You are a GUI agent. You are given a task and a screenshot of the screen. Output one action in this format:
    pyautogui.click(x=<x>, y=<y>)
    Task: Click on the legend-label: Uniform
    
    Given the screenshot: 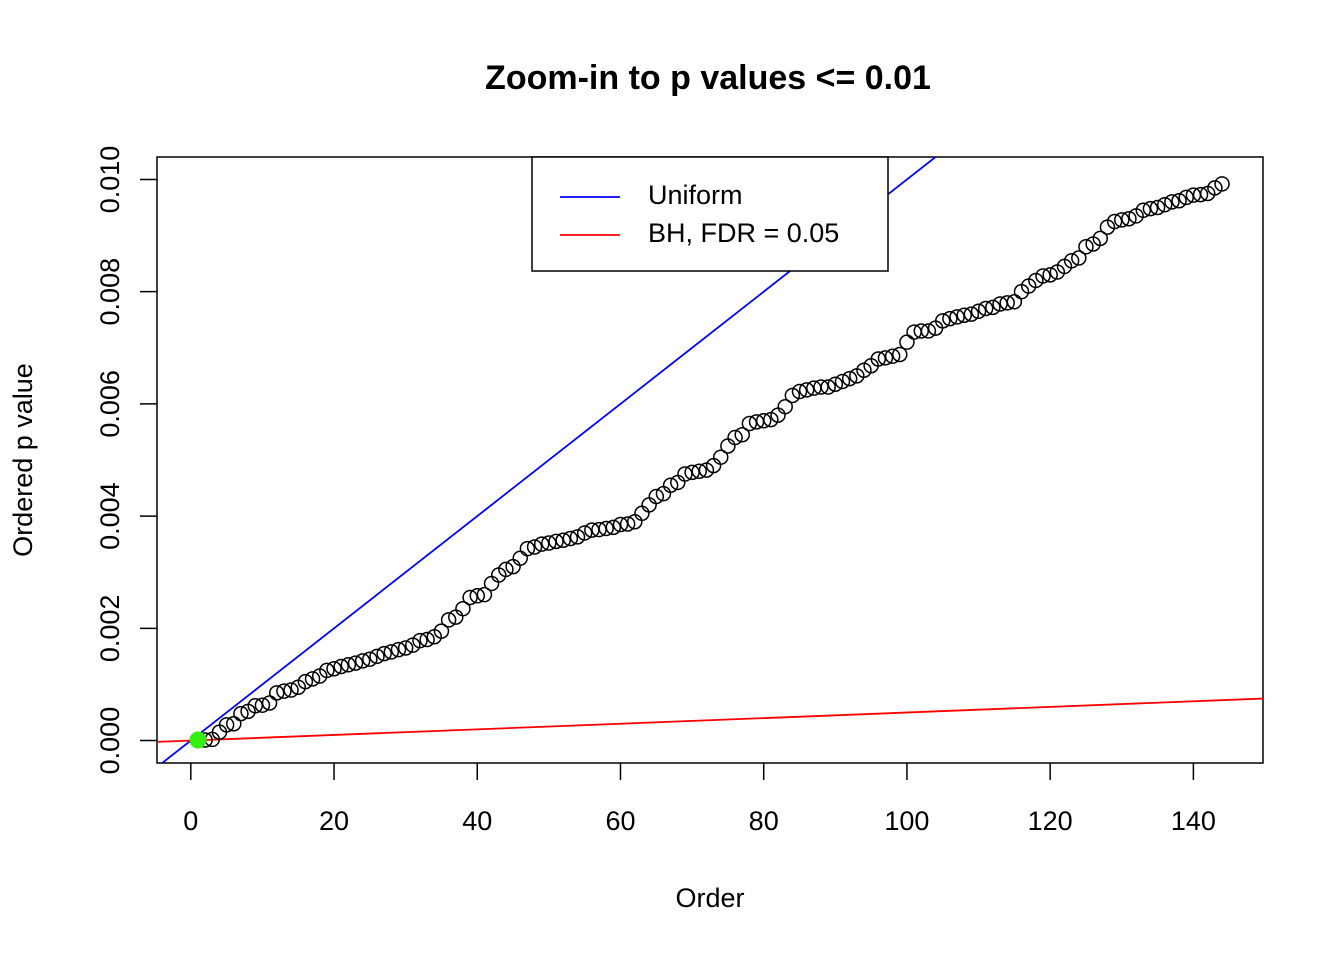 What is the action you would take?
    pyautogui.click(x=695, y=195)
    